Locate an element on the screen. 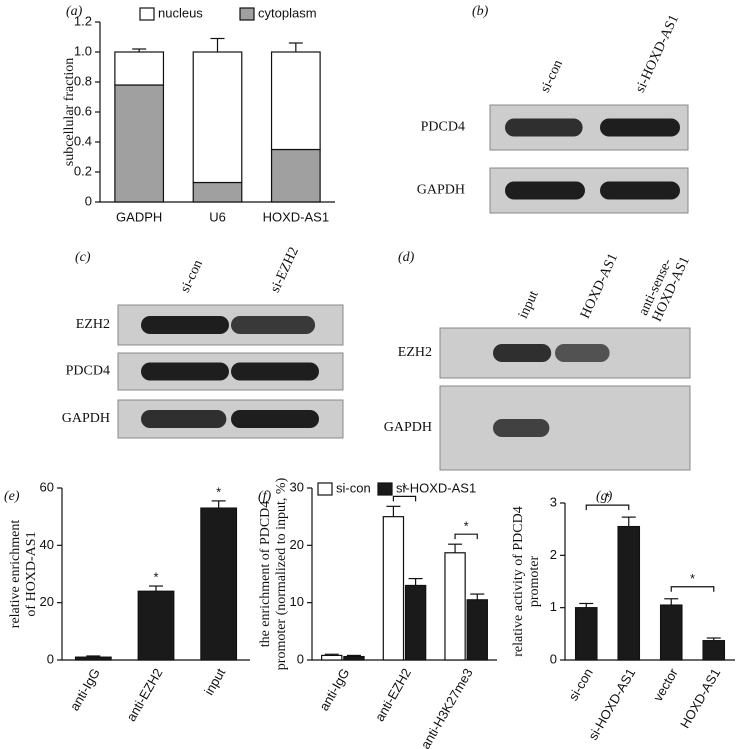  y-tick-label: 2 is located at coordinates (553, 554).